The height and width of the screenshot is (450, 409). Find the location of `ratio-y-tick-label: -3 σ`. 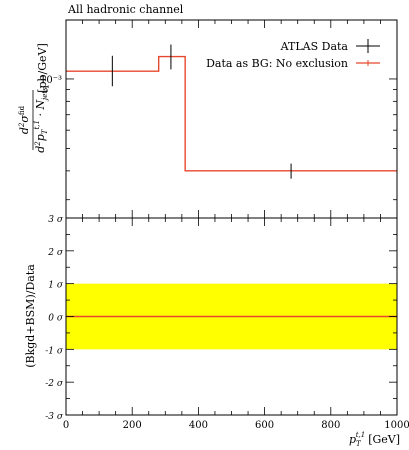

ratio-y-tick-label: -3 σ is located at coordinates (54, 417).